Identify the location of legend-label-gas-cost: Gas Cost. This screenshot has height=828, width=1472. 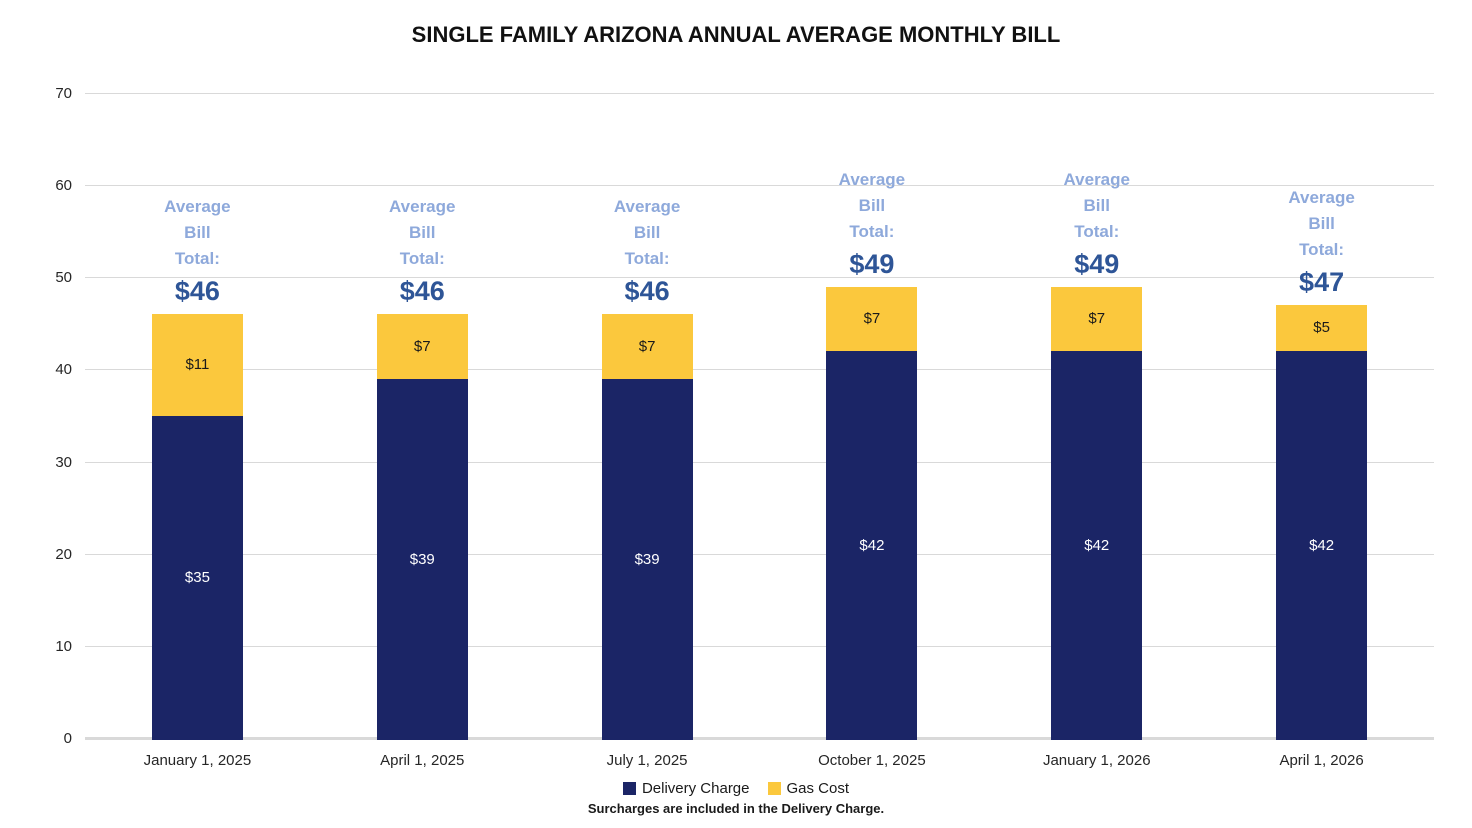
(818, 788).